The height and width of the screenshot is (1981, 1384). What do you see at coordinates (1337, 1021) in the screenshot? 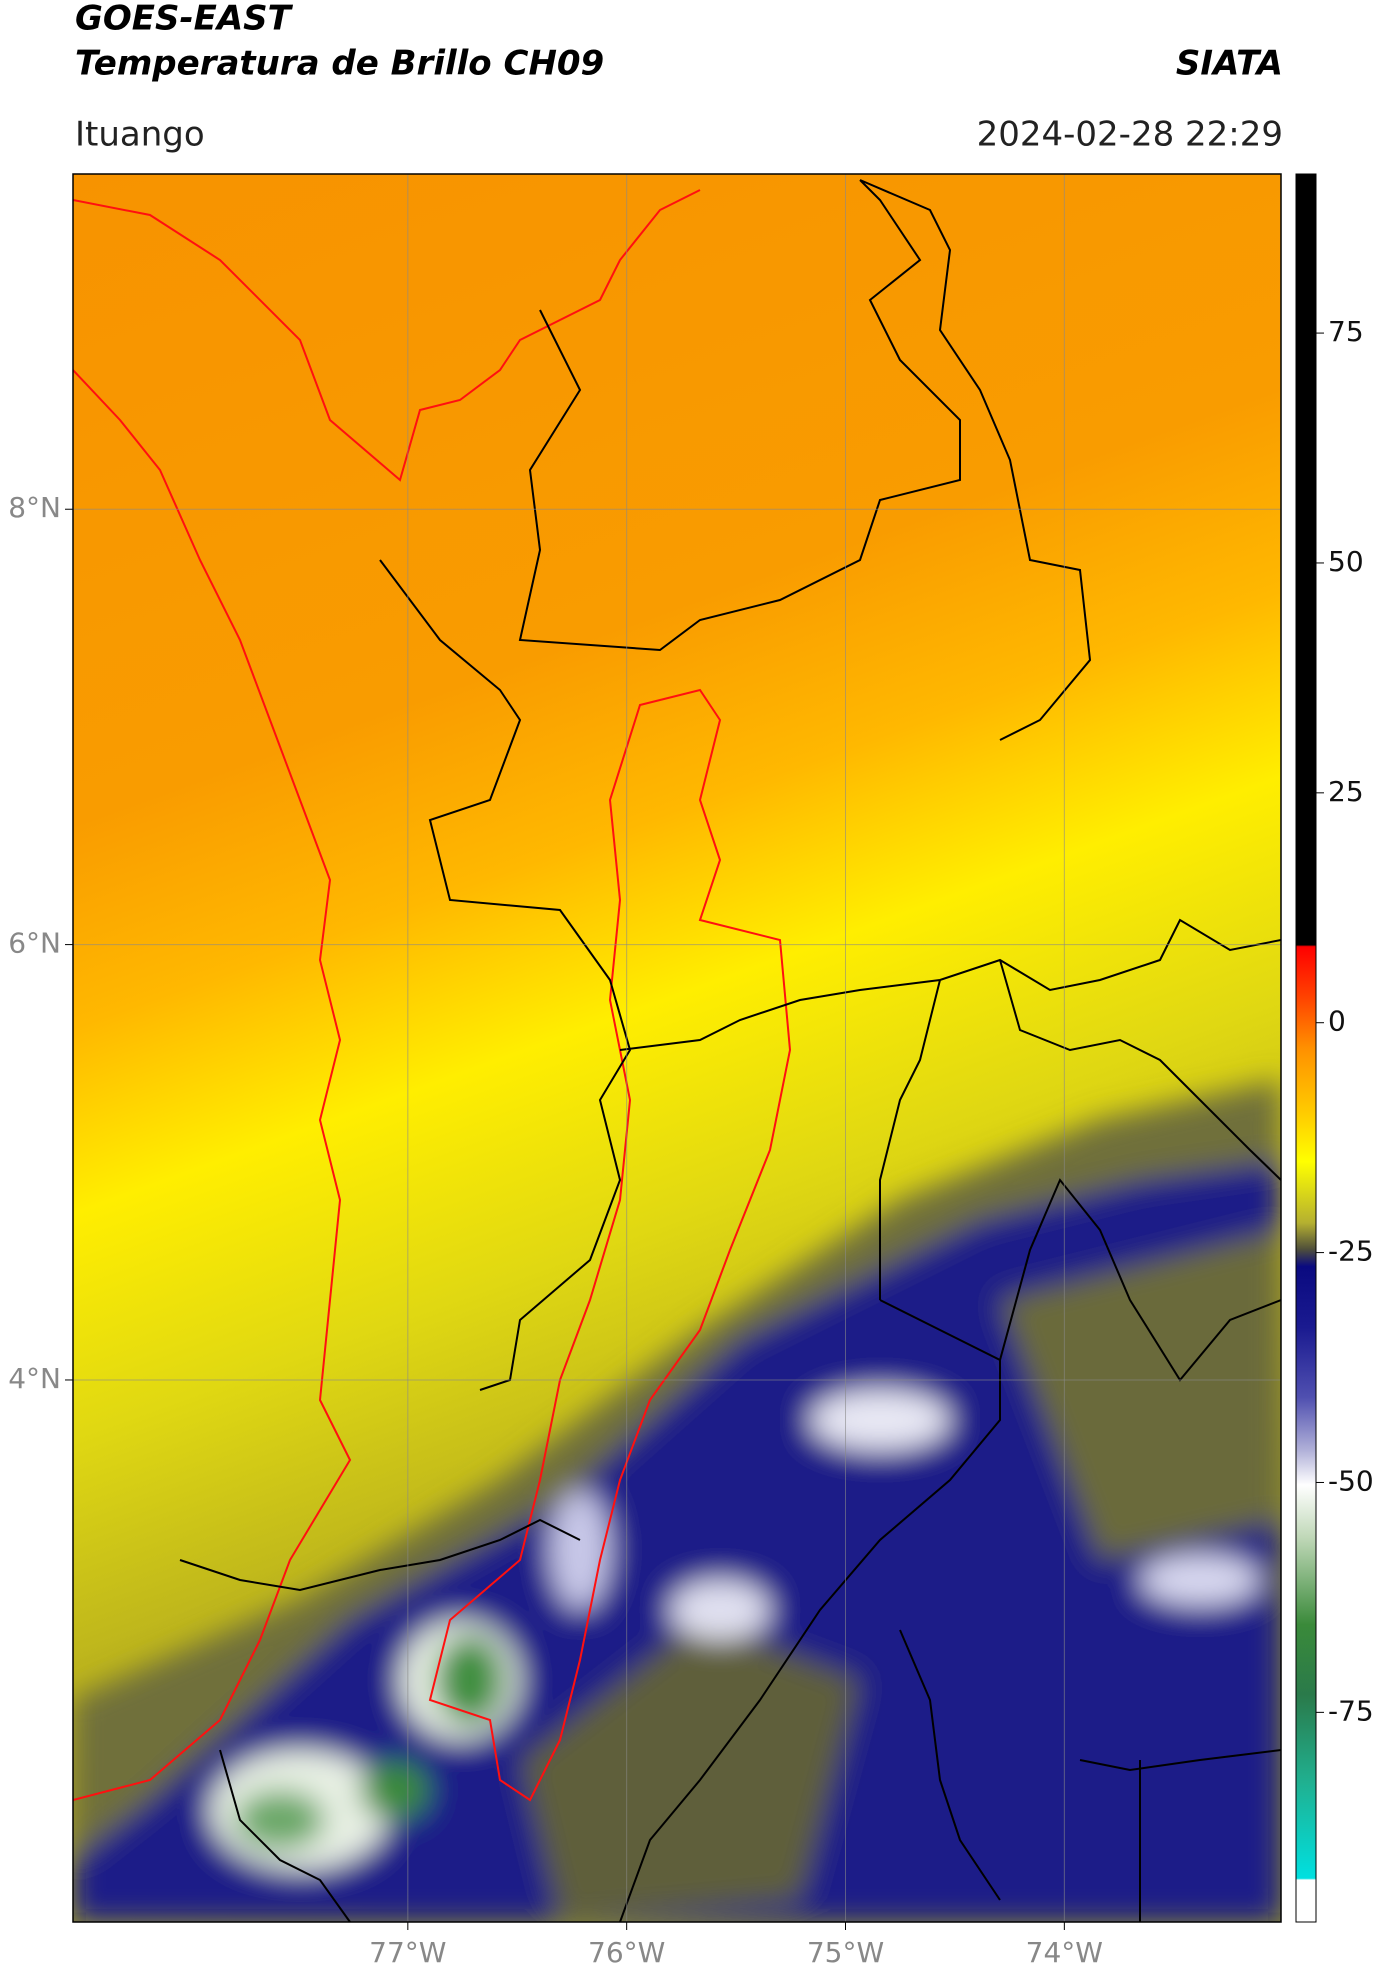
I see `colorbar-tick-label: 0` at bounding box center [1337, 1021].